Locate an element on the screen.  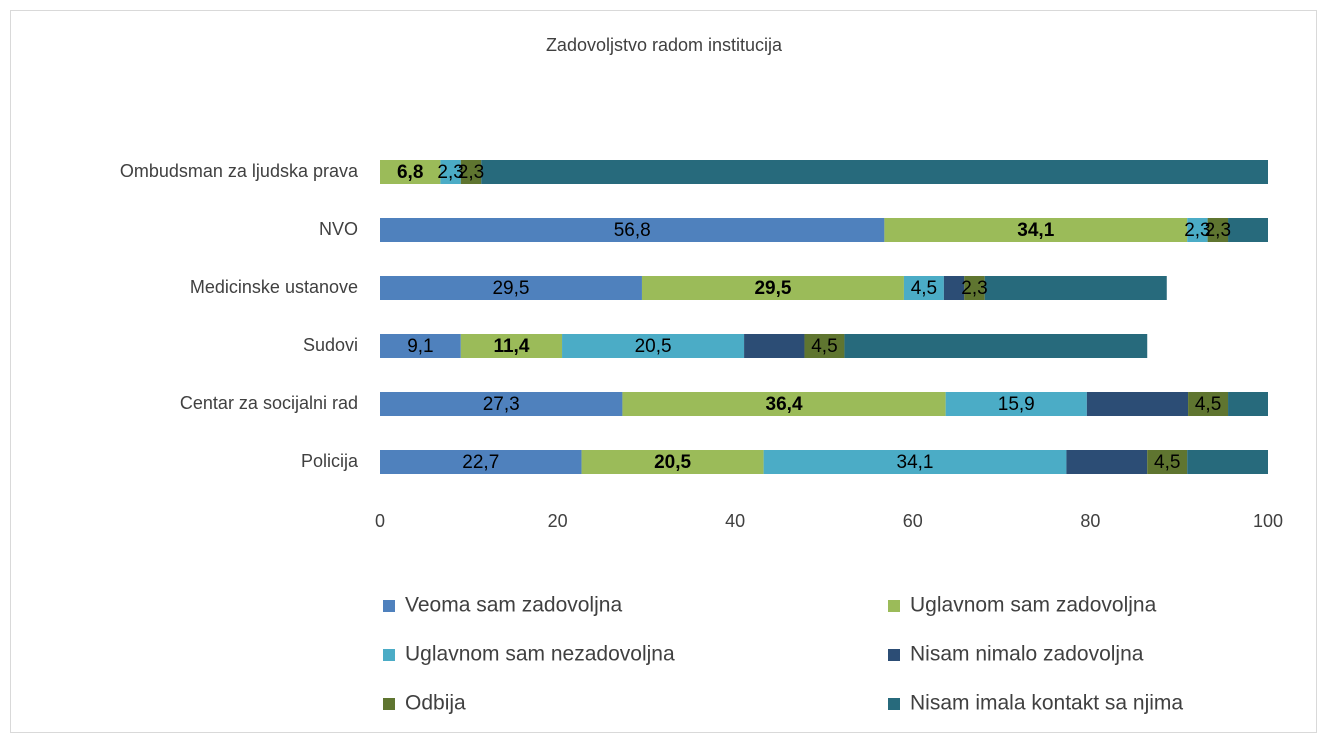
x-tick-label: 60 is located at coordinates (913, 521).